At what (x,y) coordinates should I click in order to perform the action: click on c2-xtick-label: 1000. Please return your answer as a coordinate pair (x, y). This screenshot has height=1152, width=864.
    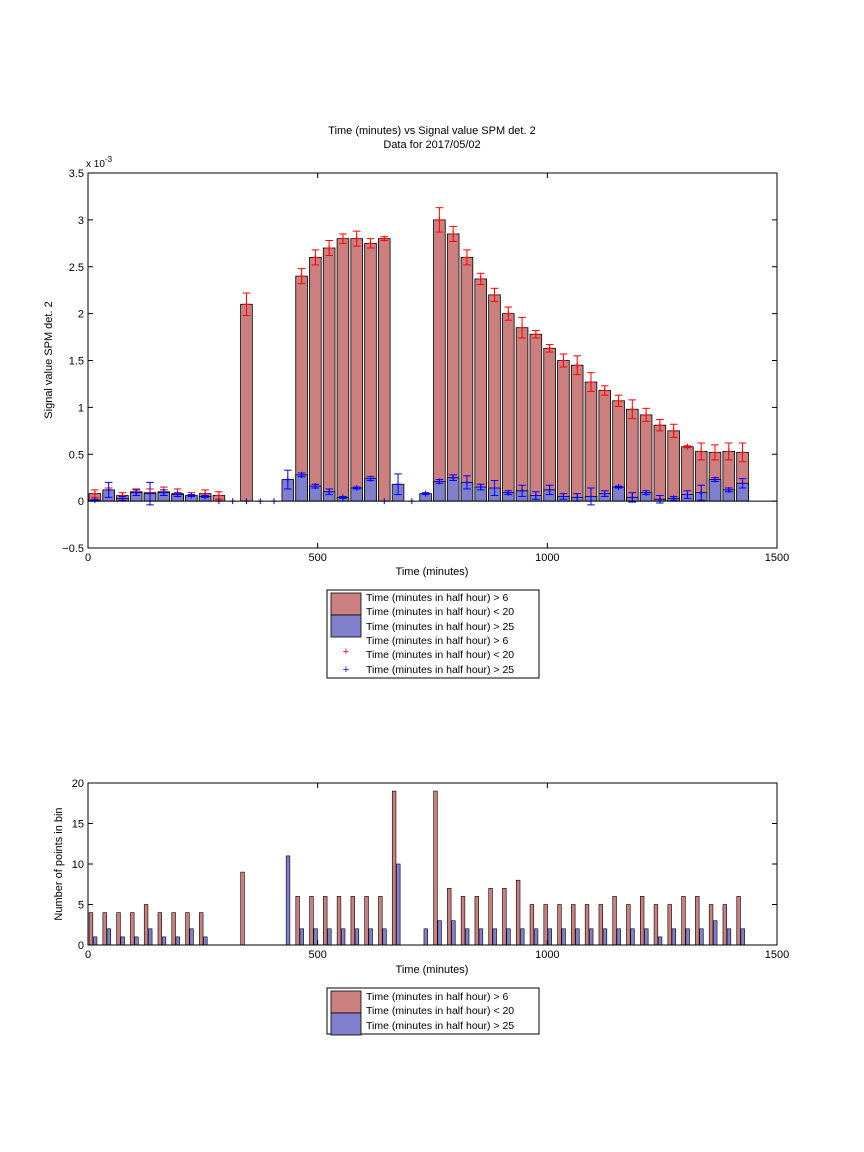
    Looking at the image, I should click on (547, 955).